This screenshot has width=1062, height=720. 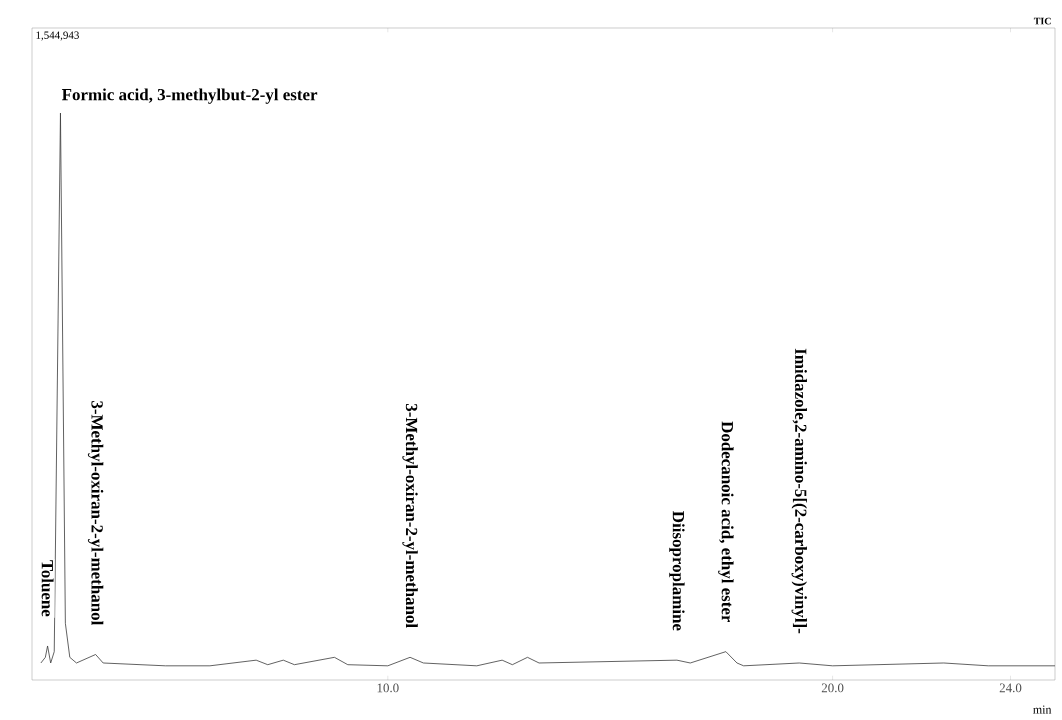 What do you see at coordinates (832, 688) in the screenshot?
I see `x-tick-label: 20.0` at bounding box center [832, 688].